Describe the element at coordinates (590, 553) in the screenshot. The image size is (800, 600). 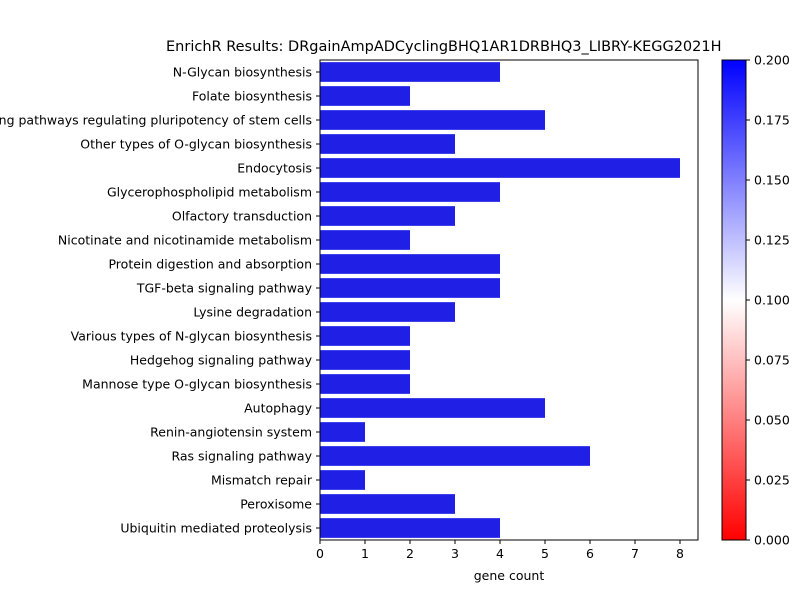
I see `x-tick-label: 6` at that location.